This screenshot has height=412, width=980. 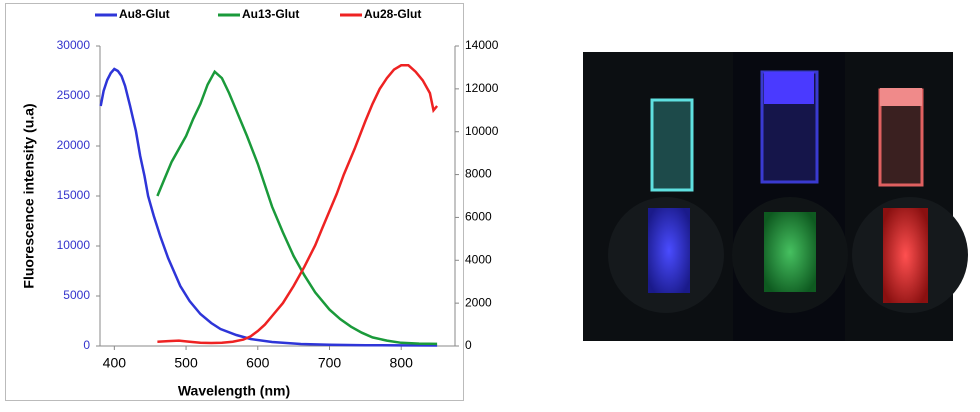 What do you see at coordinates (258, 363) in the screenshot?
I see `x-tick-label: 600` at bounding box center [258, 363].